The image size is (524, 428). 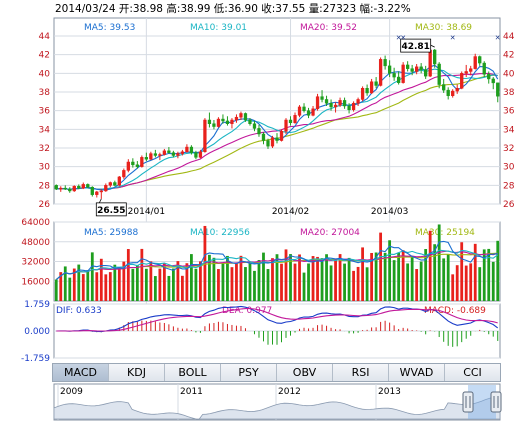 I want to click on macd-legend-dif: DIF: 0.633, so click(x=79, y=311).